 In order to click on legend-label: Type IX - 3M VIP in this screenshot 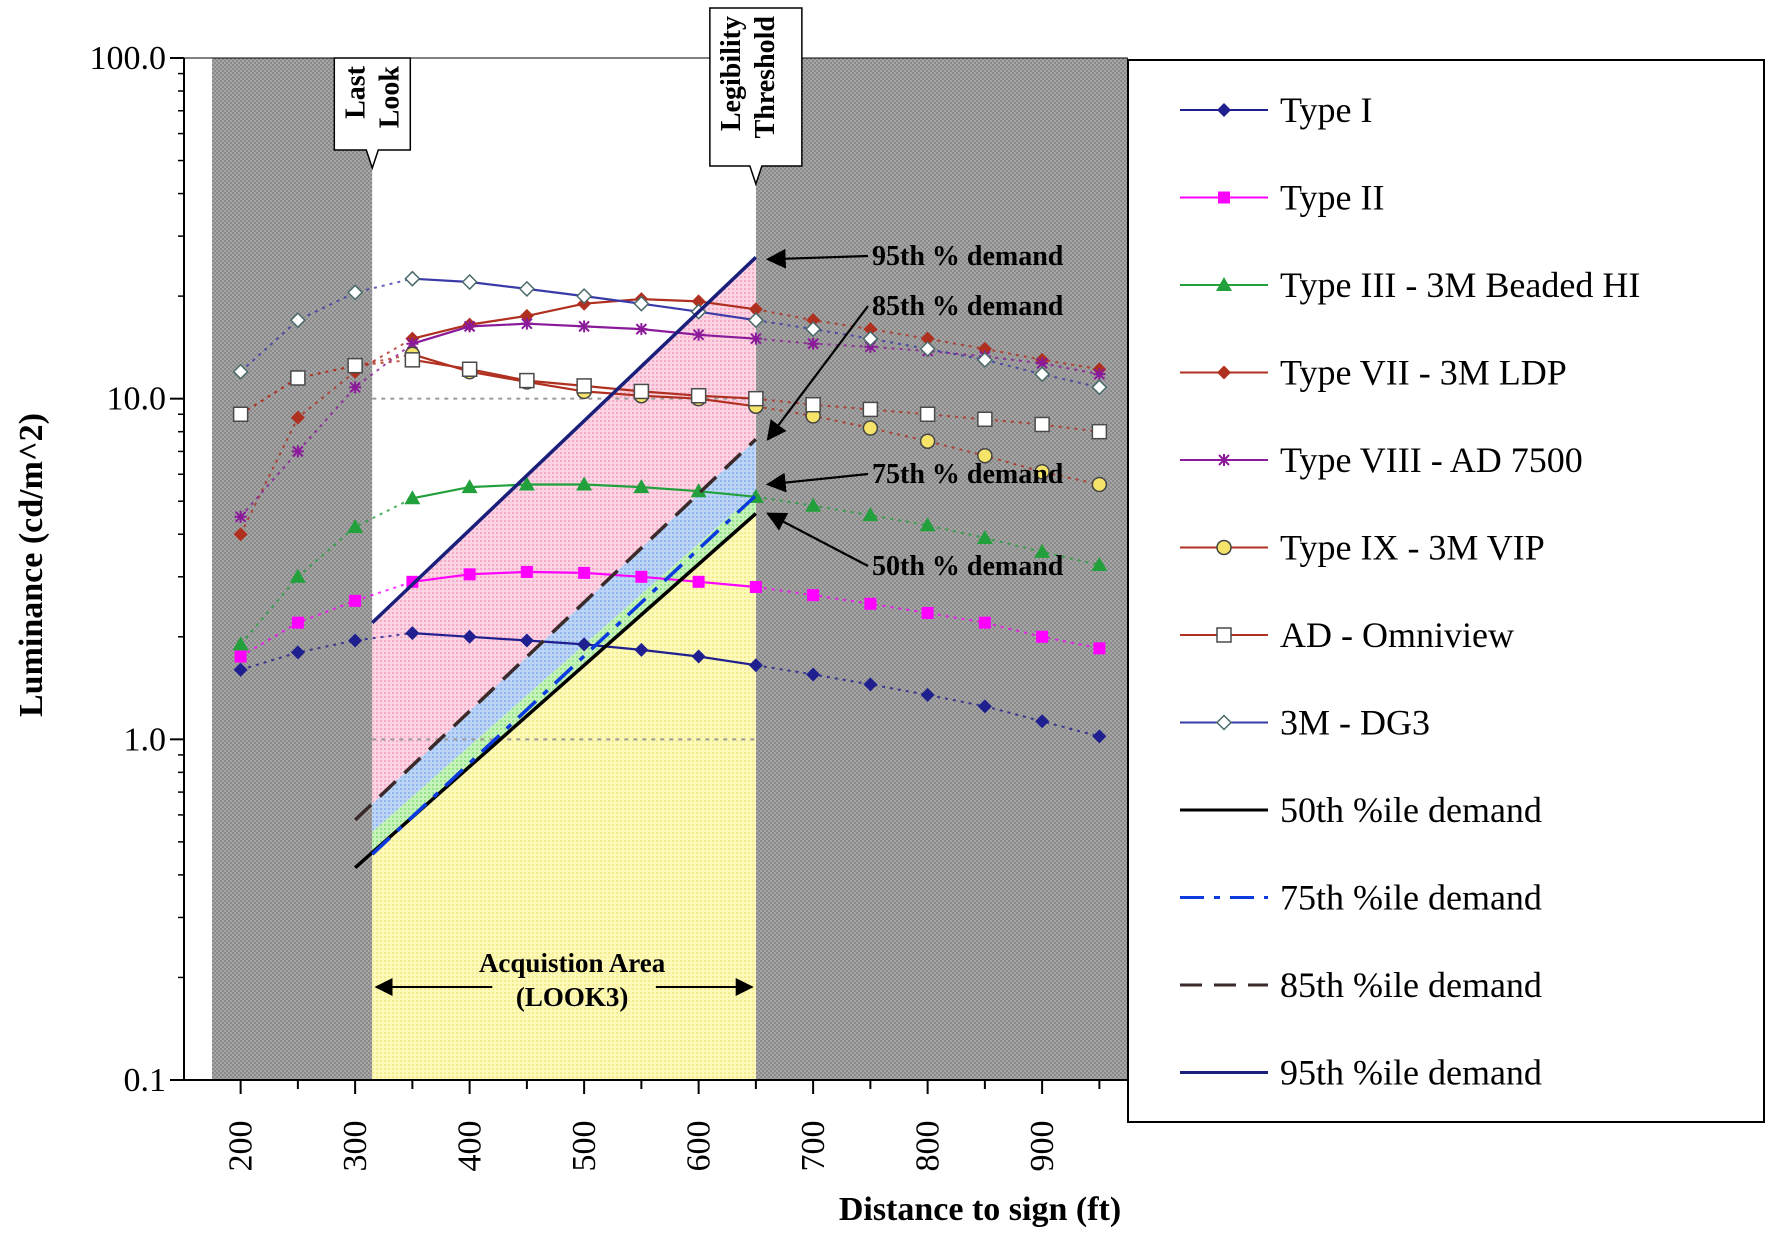, I will do `click(1412, 548)`.